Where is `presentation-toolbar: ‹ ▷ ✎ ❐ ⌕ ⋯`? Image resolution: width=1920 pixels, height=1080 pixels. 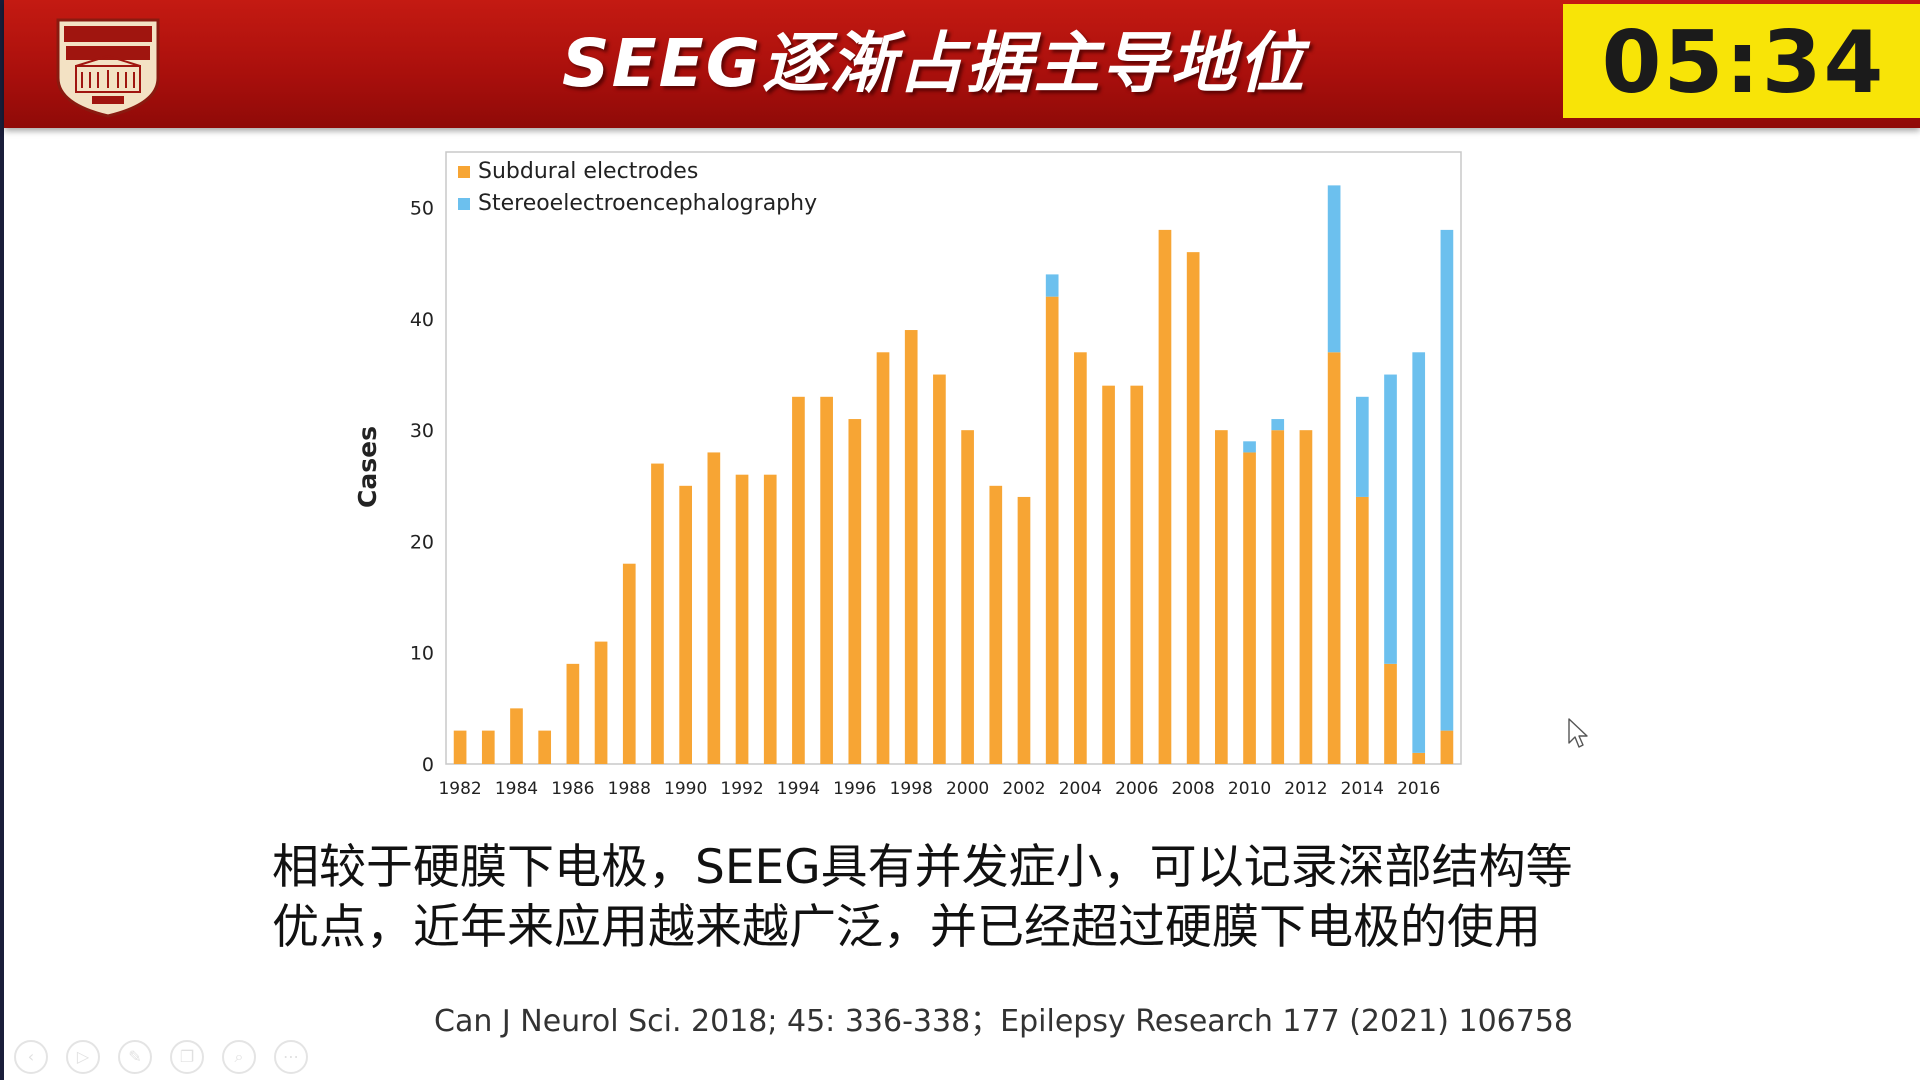 presentation-toolbar: ‹ ▷ ✎ ❐ ⌕ ⋯ is located at coordinates (161, 1058).